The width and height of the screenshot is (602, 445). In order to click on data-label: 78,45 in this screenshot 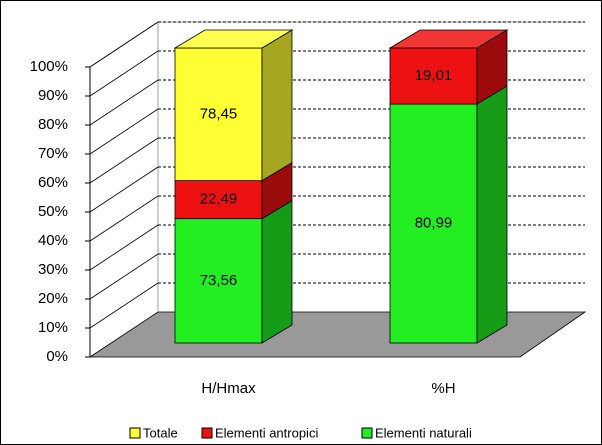, I will do `click(219, 113)`.